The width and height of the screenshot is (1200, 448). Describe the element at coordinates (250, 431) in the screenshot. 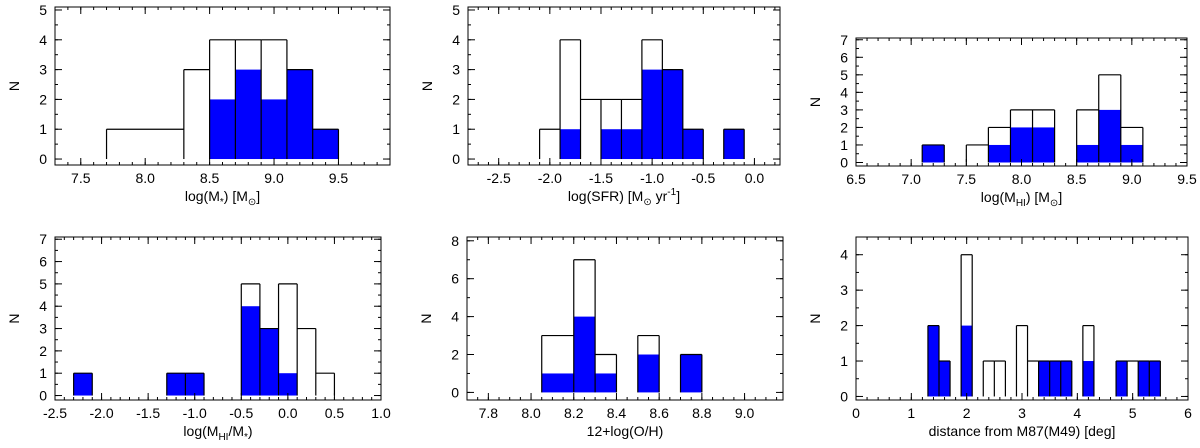

I see `x-axis-label-end: )` at that location.